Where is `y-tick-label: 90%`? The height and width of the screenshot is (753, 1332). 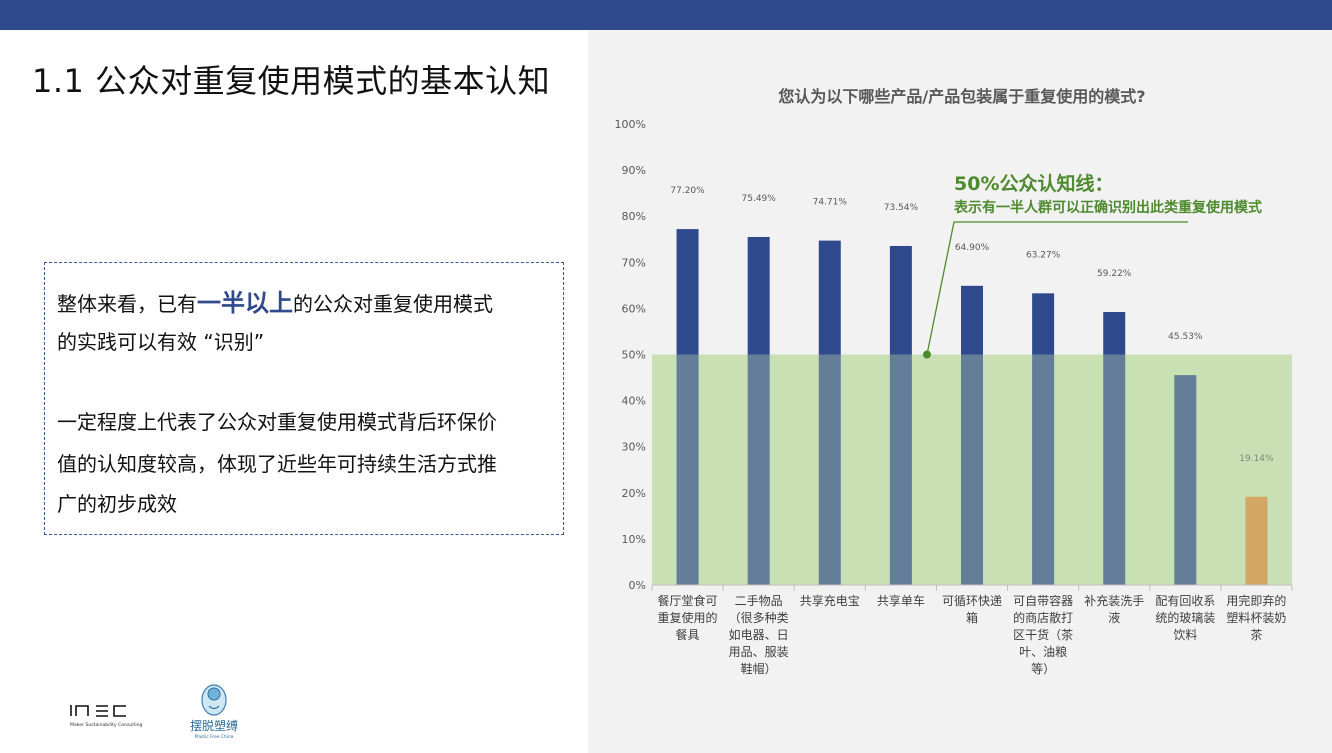 y-tick-label: 90% is located at coordinates (634, 170).